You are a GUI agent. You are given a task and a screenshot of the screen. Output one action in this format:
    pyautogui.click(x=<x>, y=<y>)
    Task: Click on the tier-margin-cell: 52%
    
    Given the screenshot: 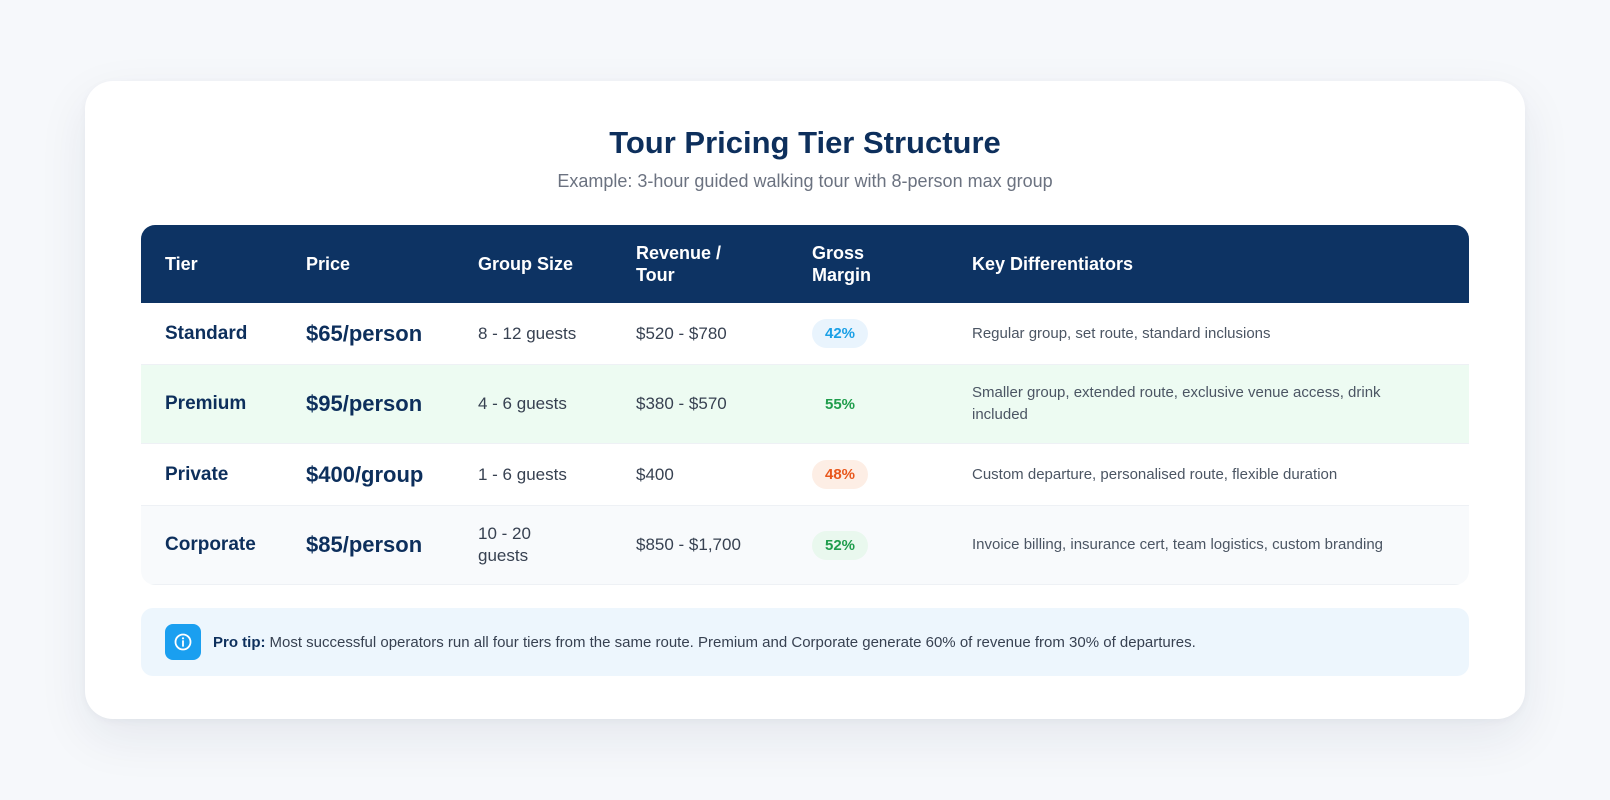 What is the action you would take?
    pyautogui.click(x=868, y=545)
    